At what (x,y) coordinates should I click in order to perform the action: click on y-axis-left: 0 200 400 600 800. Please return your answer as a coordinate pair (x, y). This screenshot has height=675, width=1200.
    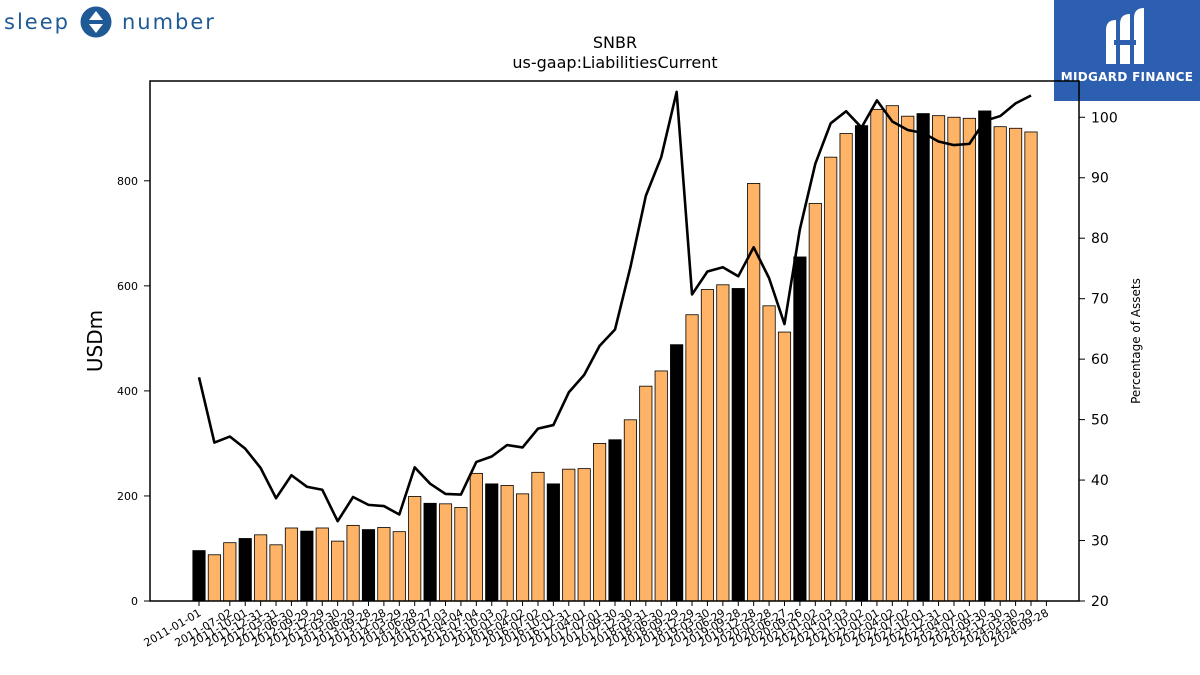
    Looking at the image, I should click on (133, 391).